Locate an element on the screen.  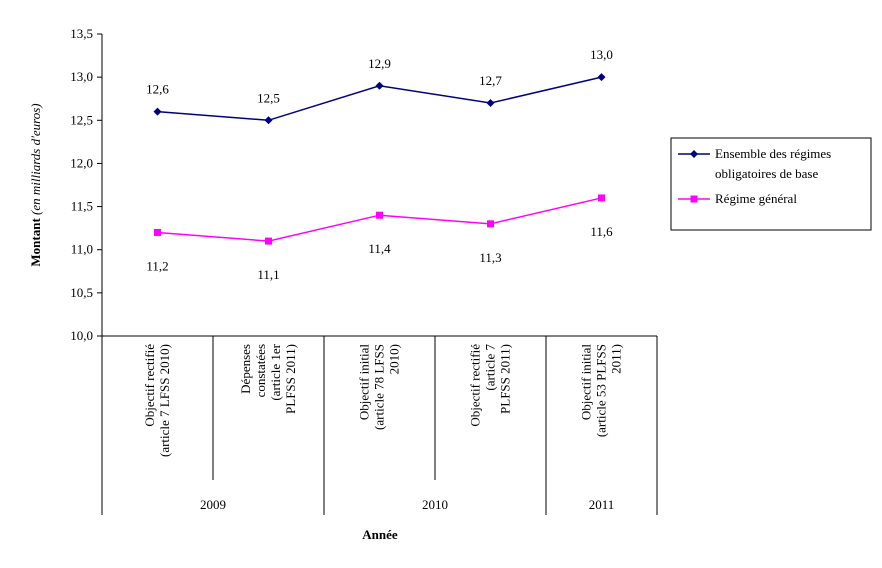
y-tick-label: 10,5 is located at coordinates (81, 292).